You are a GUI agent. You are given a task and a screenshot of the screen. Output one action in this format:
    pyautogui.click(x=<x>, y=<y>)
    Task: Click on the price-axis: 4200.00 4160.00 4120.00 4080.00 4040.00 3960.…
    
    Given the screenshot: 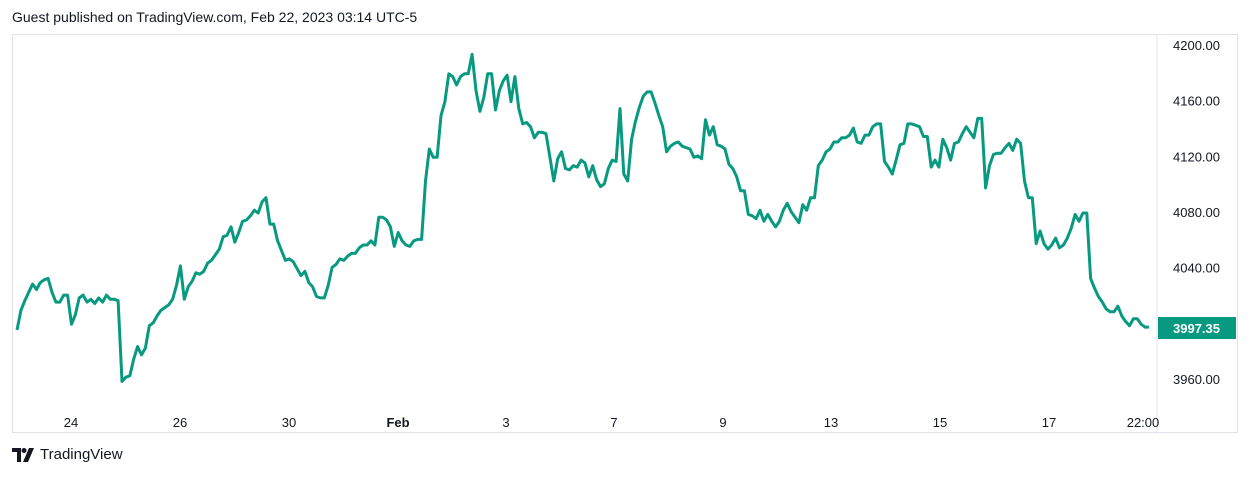 What is the action you would take?
    pyautogui.click(x=1196, y=212)
    